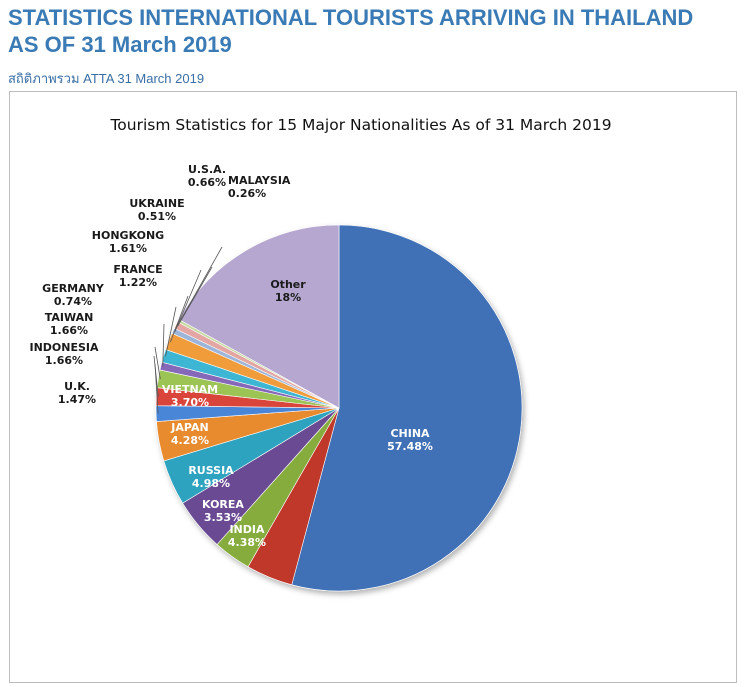 This screenshot has width=744, height=687. I want to click on slice-label-name: JAPAN, so click(189, 427).